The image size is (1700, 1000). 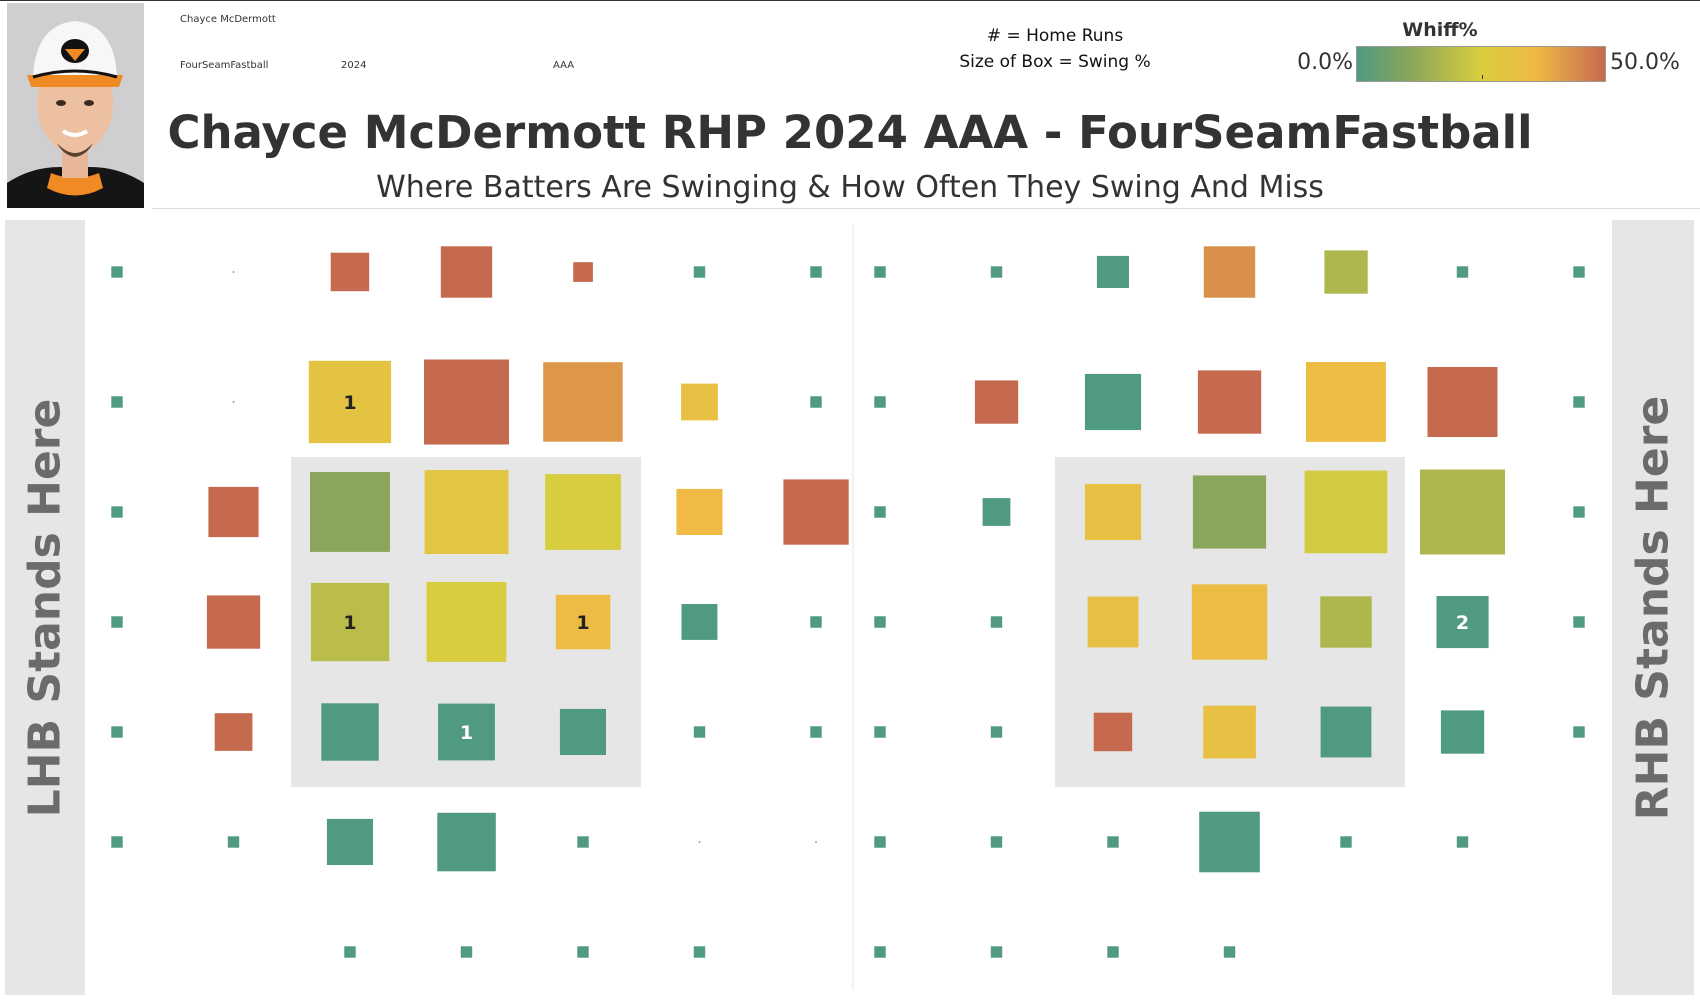 I want to click on meta-pitch: FourSeamFastball, so click(x=224, y=65).